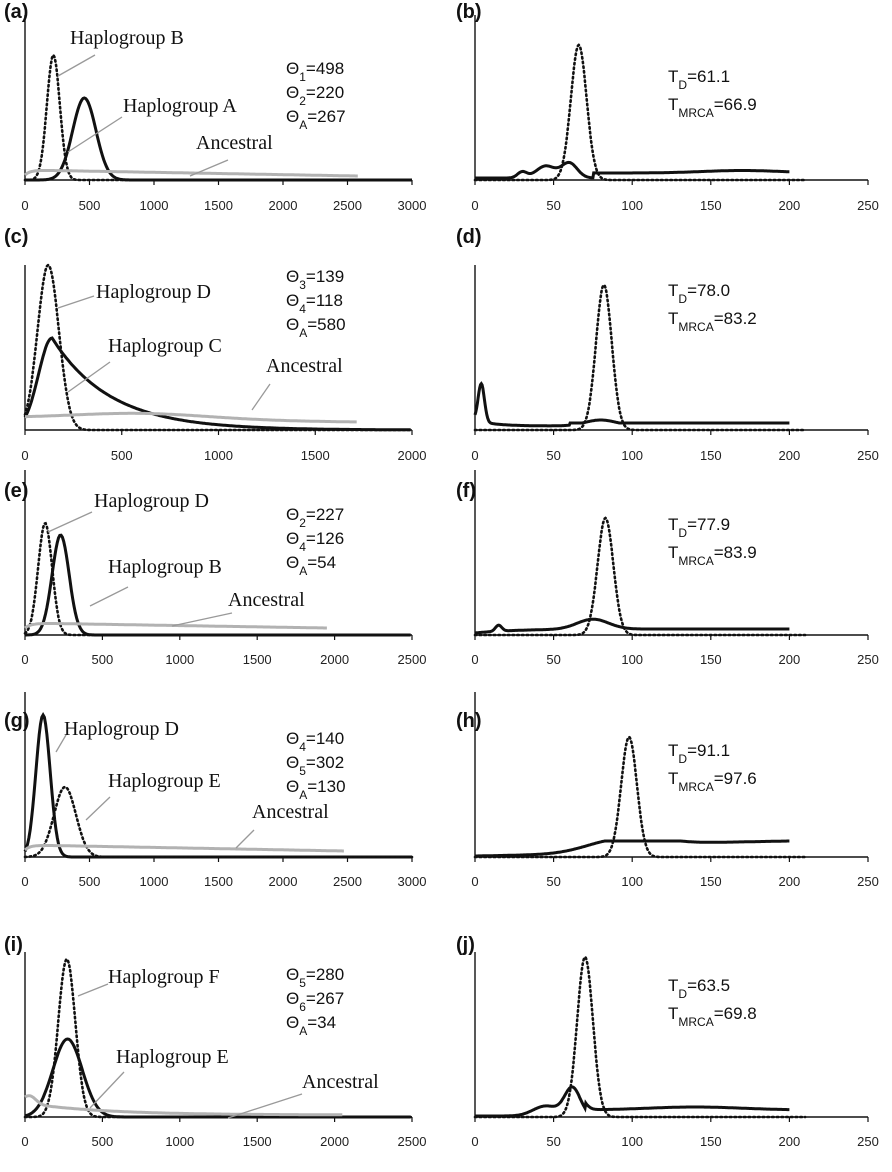 The image size is (892, 1172). I want to click on series-haplogroup-a, so click(218, 139).